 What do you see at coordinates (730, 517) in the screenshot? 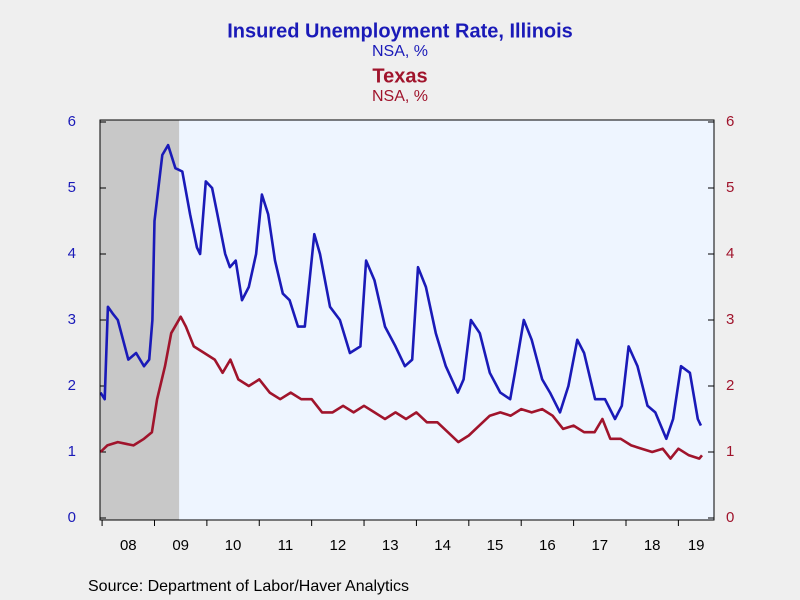
I see `y2-tick-label: 0` at bounding box center [730, 517].